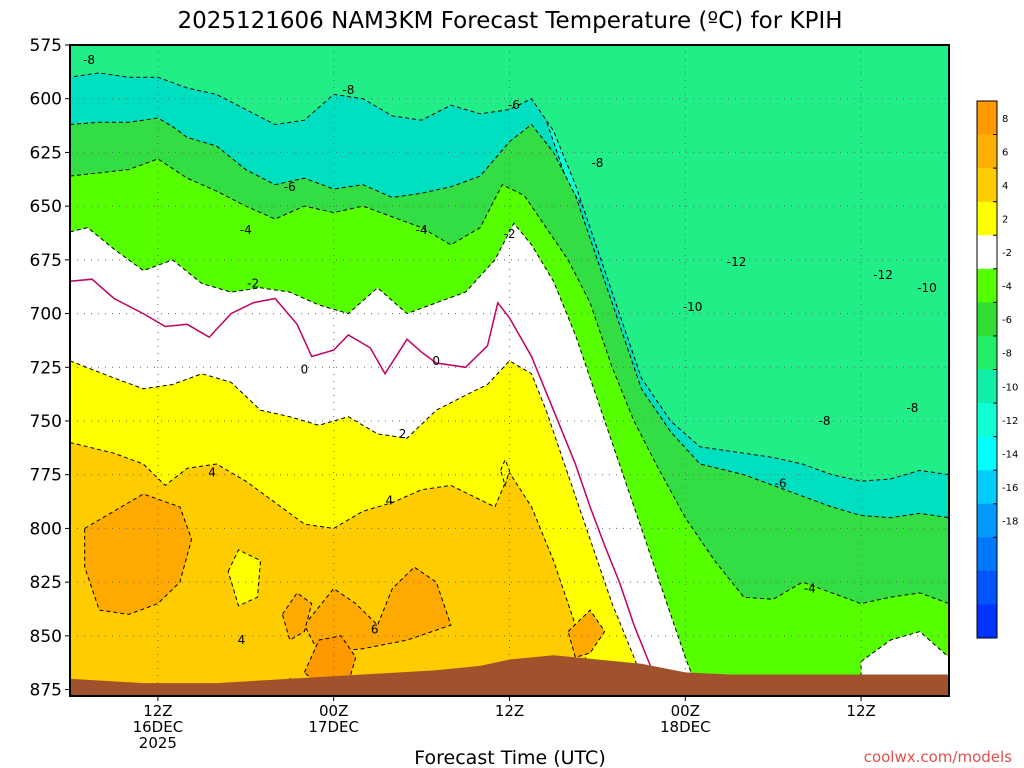 This screenshot has width=1024, height=768. What do you see at coordinates (46, 46) in the screenshot?
I see `y-tick-label: 575` at bounding box center [46, 46].